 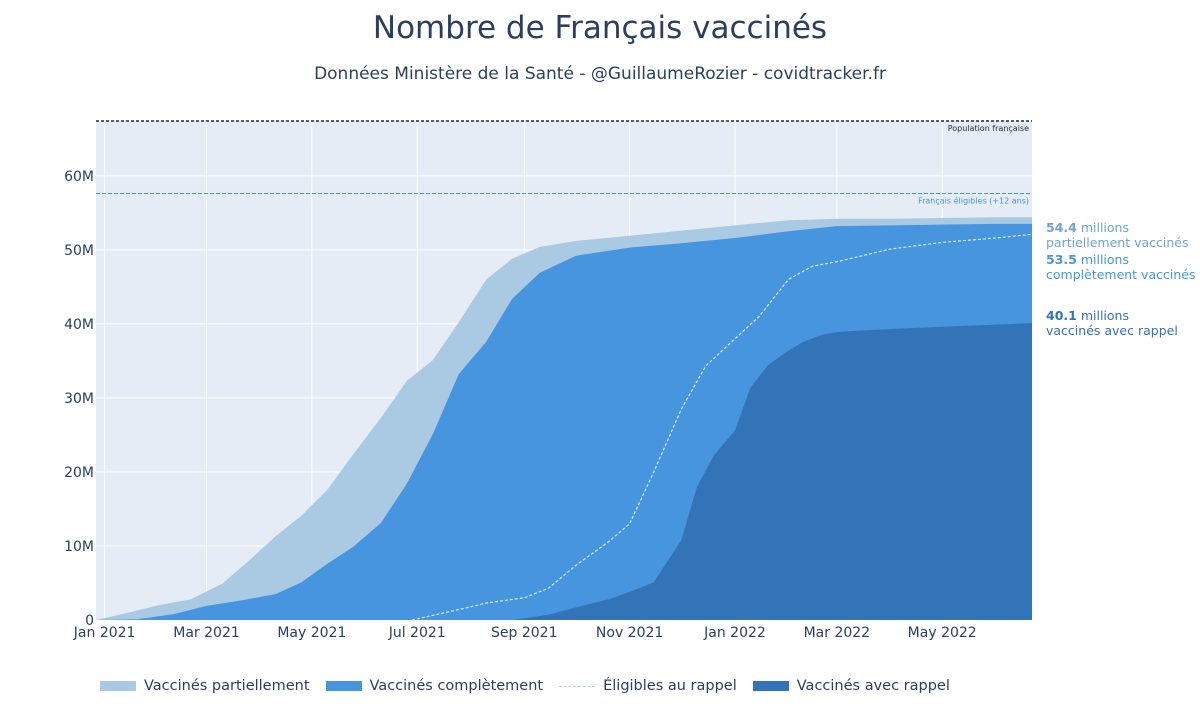 I want to click on annotation-booster: 40.1 millions vaccinés avec rappel, so click(x=1112, y=323).